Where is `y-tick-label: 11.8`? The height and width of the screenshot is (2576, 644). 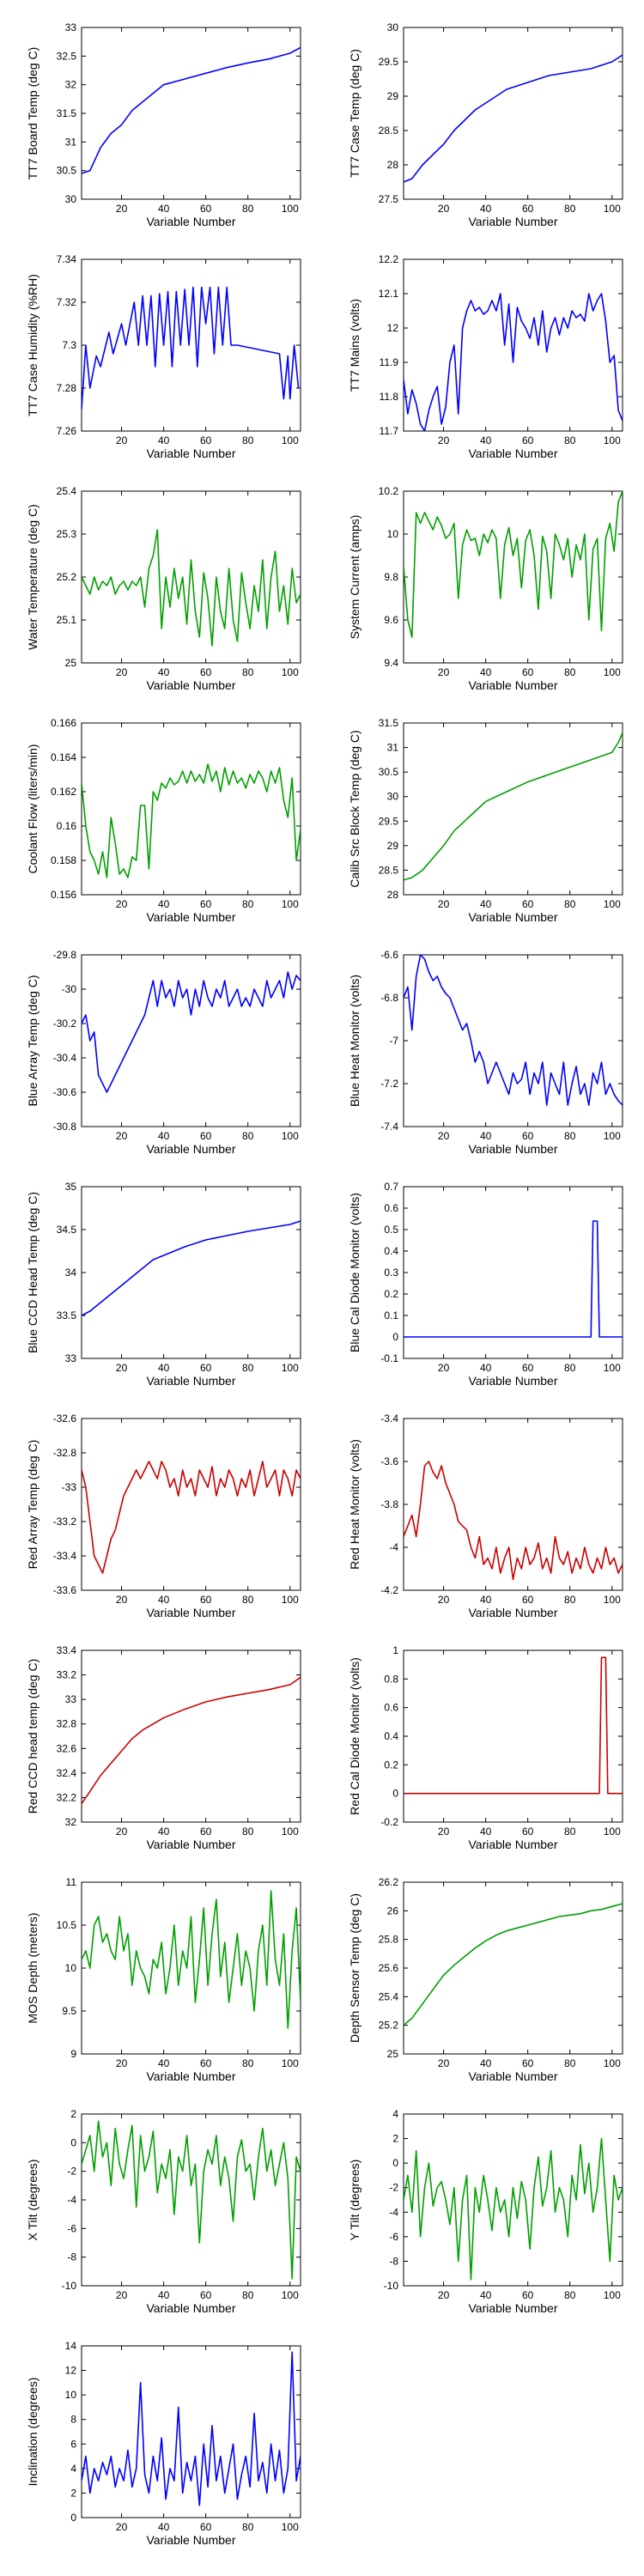 y-tick-label: 11.8 is located at coordinates (389, 397).